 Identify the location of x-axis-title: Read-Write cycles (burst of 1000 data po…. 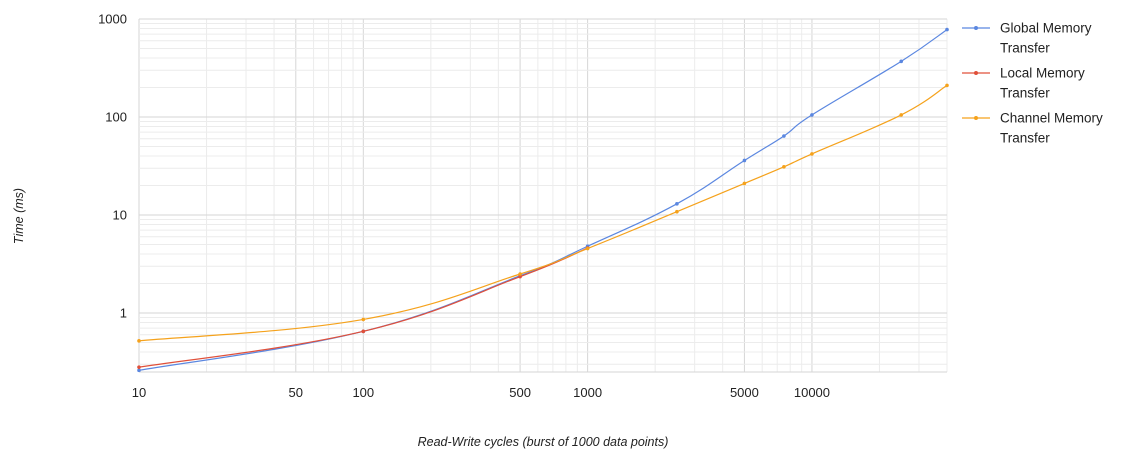
(543, 442).